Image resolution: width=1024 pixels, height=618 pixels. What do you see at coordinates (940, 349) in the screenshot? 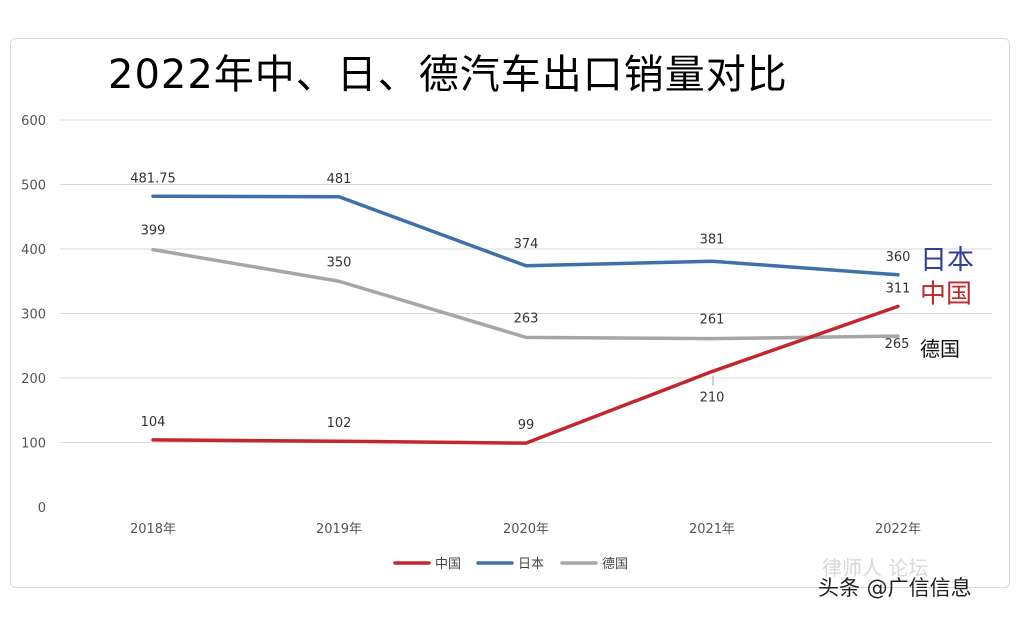
I see `end-label-德国: 德国` at bounding box center [940, 349].